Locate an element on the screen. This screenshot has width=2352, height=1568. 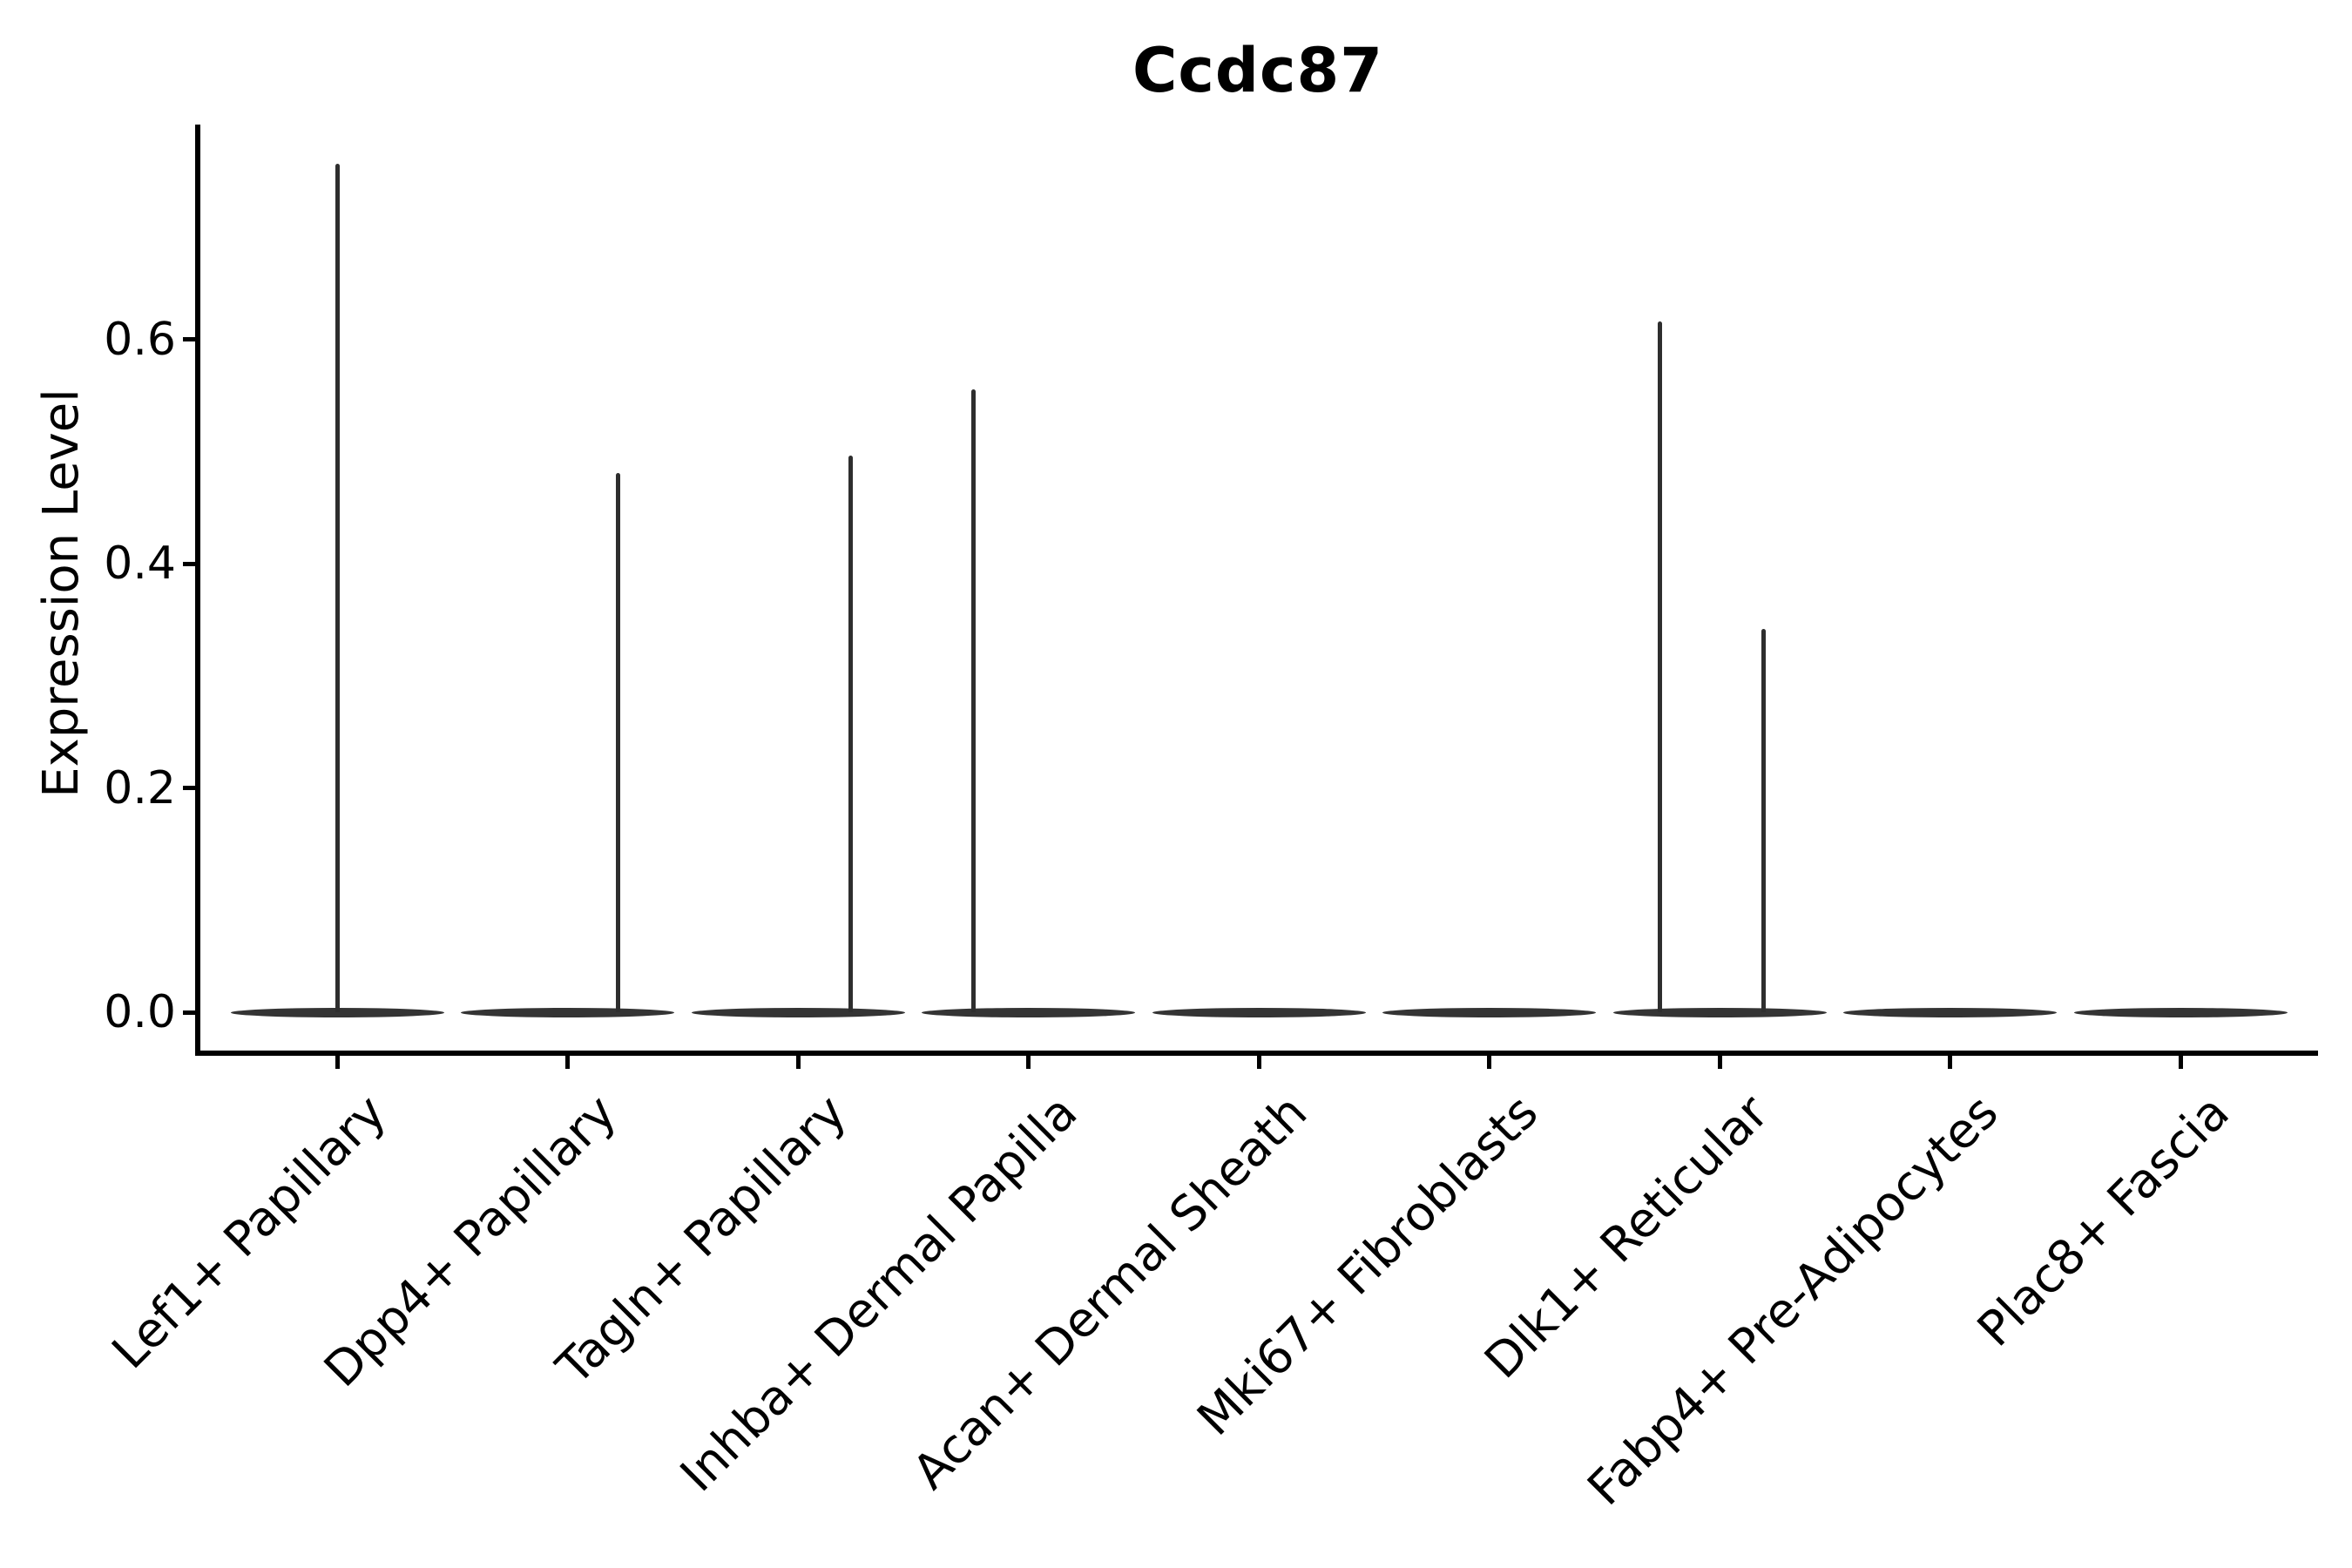
y-tick-label: 0.0 is located at coordinates (140, 1012).